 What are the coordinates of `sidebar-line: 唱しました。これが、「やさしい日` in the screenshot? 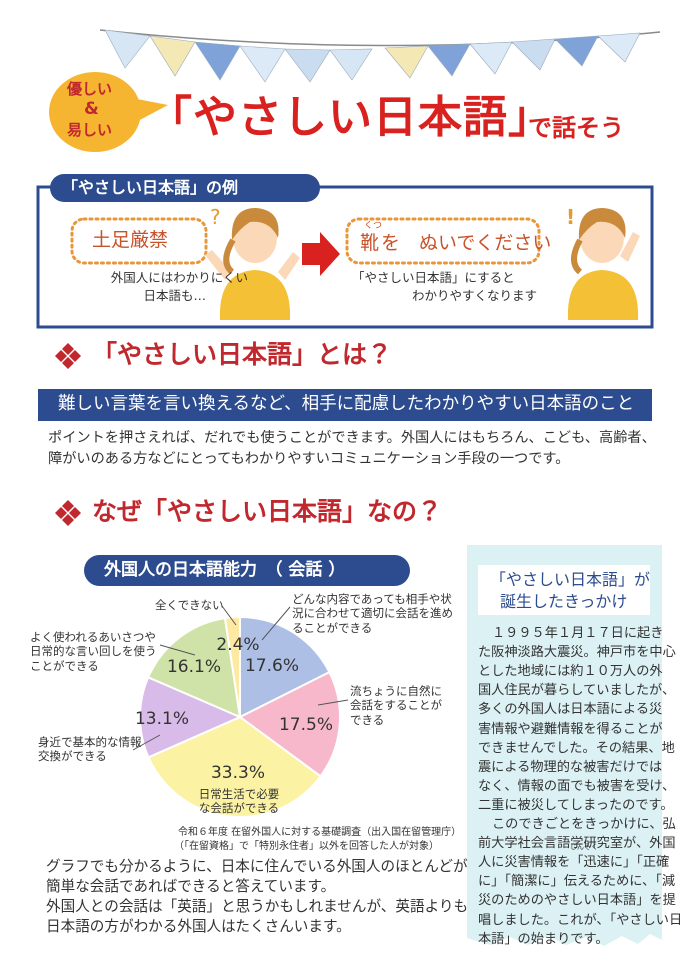 It's located at (580, 920).